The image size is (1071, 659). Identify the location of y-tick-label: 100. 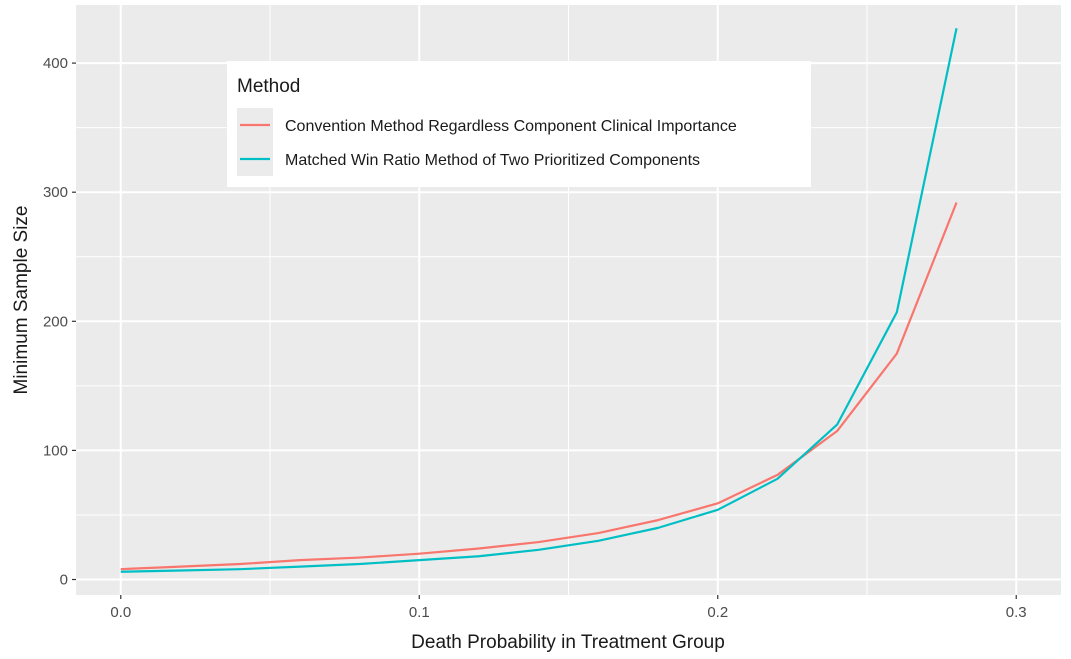
(55, 450).